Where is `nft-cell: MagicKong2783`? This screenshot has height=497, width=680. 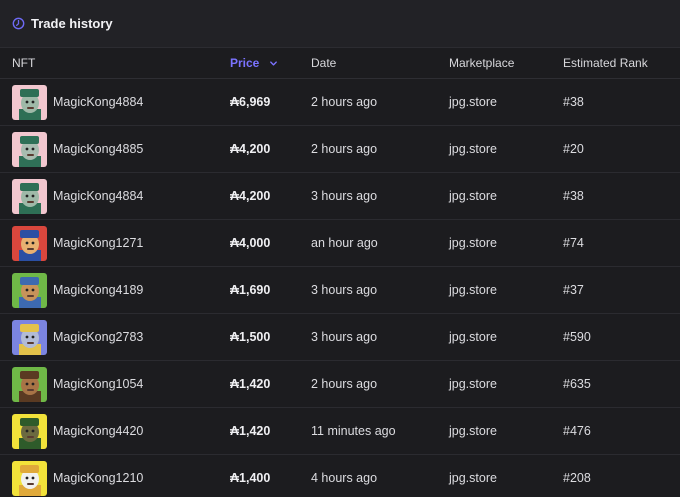 nft-cell: MagicKong2783 is located at coordinates (77, 337).